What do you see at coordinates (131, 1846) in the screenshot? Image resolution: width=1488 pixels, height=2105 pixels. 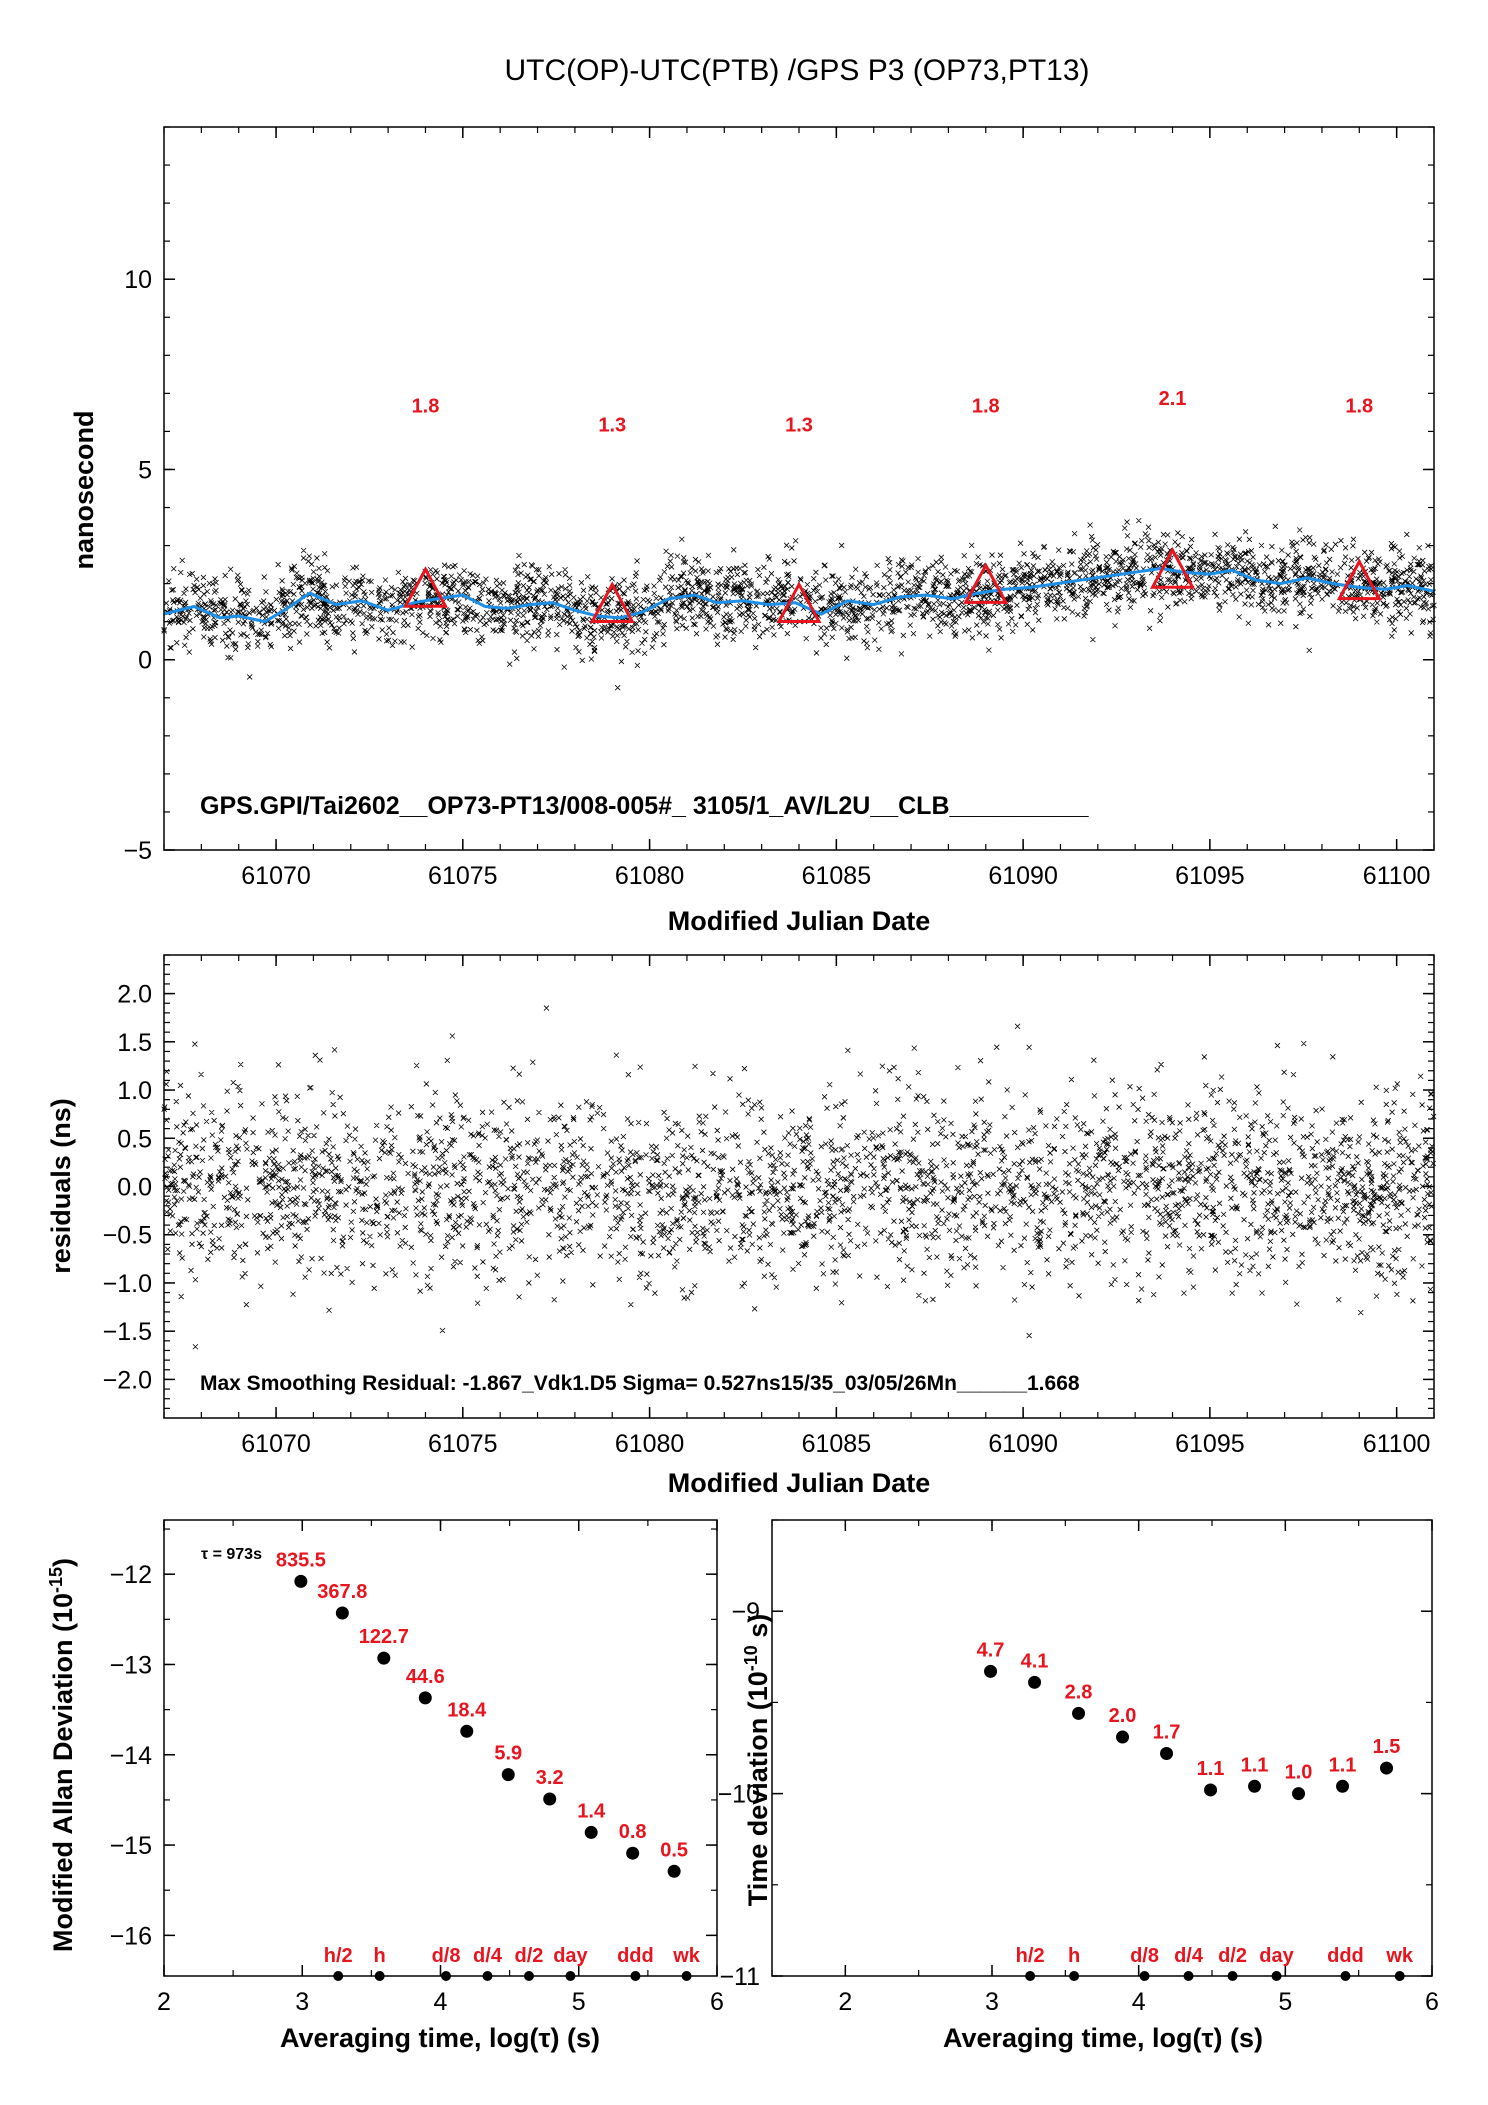 I see `y-tick-label: −15` at bounding box center [131, 1846].